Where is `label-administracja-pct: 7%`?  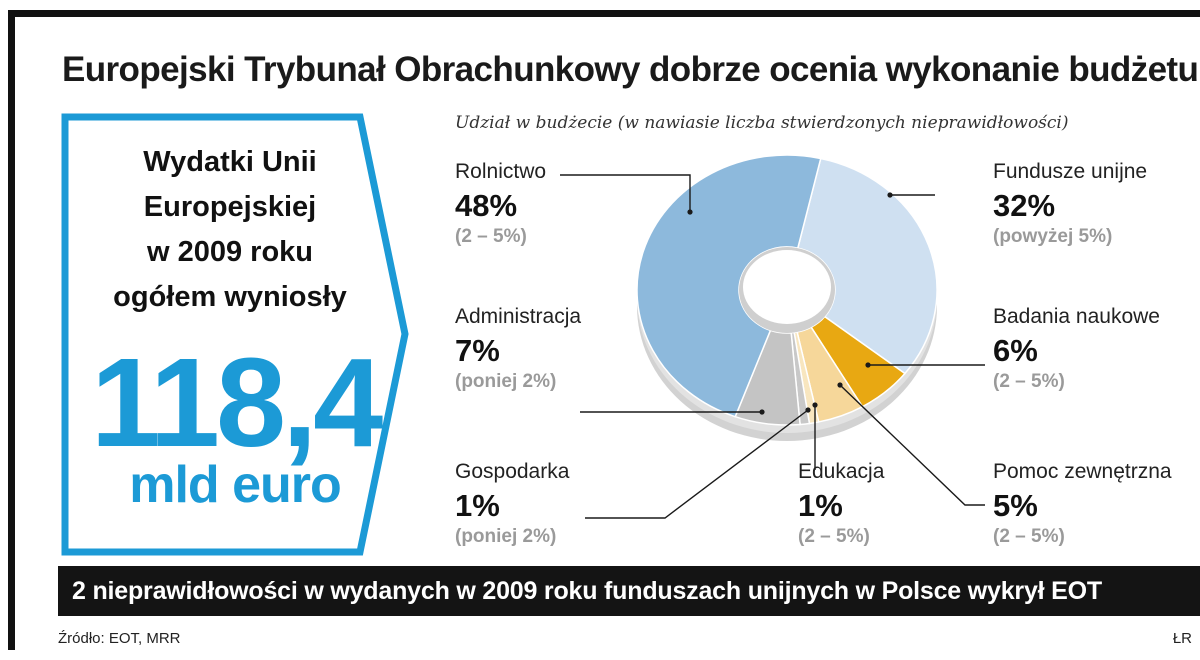
label-administracja-pct: 7% is located at coordinates (477, 350).